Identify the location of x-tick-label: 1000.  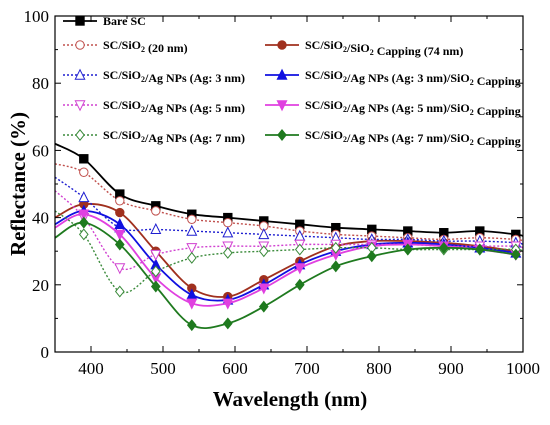
(523, 368).